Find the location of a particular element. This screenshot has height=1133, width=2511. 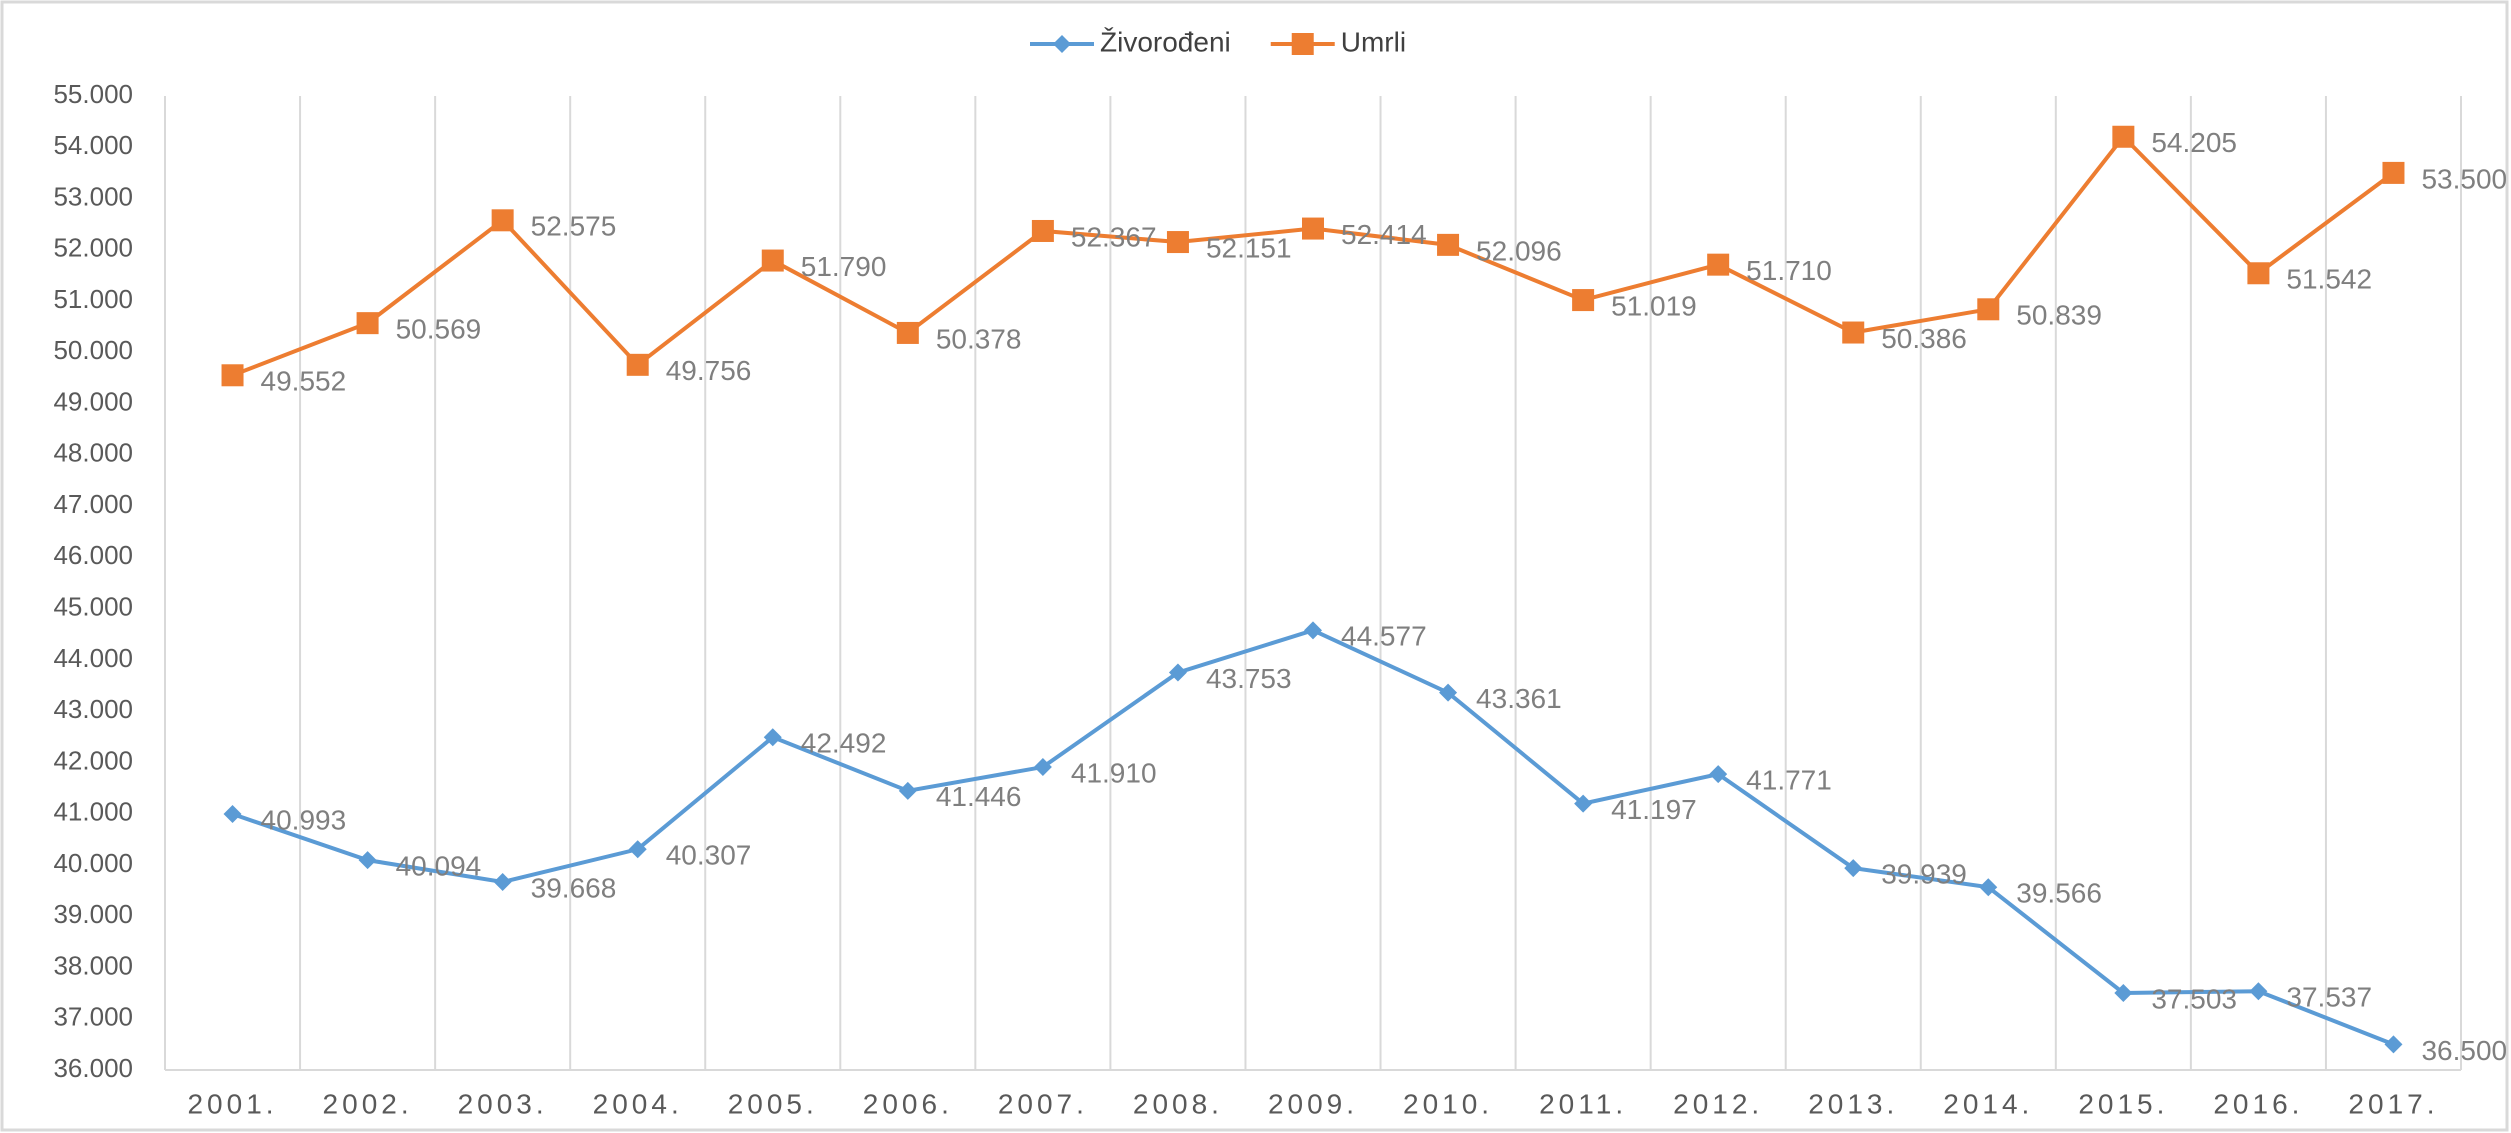

data-label: 53.500 is located at coordinates (2464, 178).